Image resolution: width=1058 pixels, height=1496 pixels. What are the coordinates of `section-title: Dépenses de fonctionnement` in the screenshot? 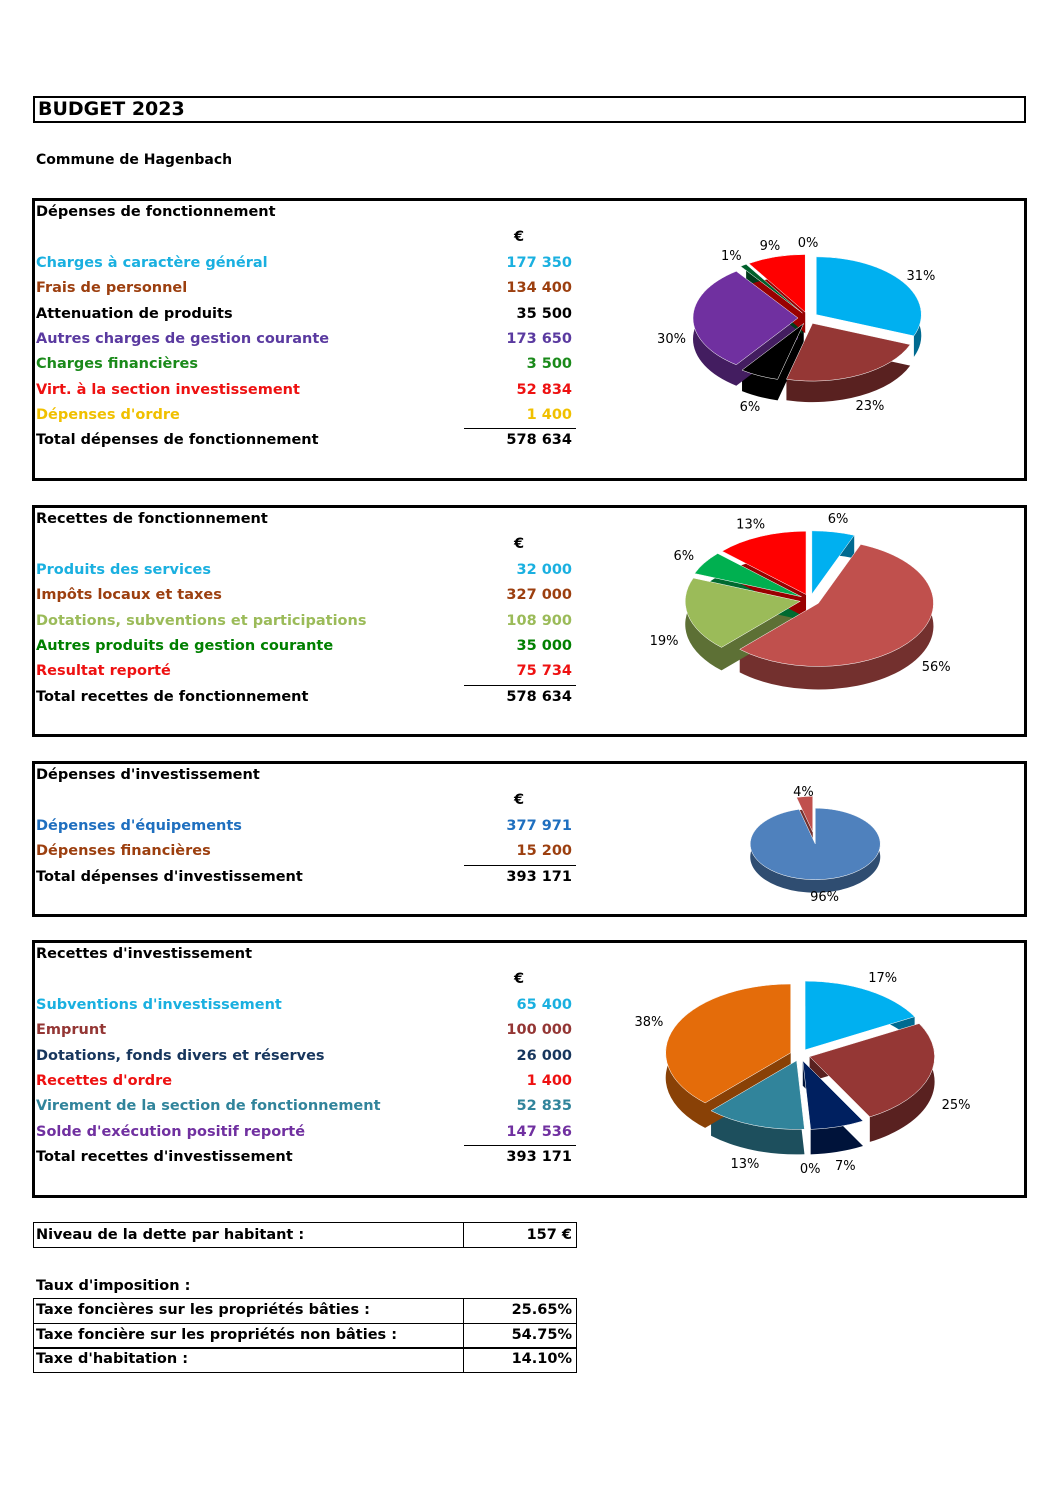 It's located at (156, 212).